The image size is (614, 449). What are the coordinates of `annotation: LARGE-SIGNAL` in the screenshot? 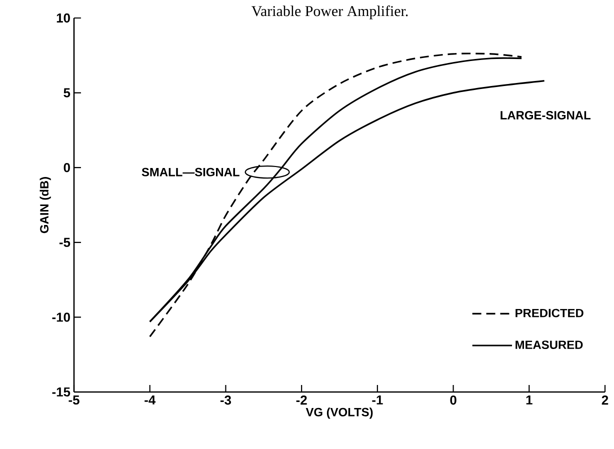 It's located at (545, 115).